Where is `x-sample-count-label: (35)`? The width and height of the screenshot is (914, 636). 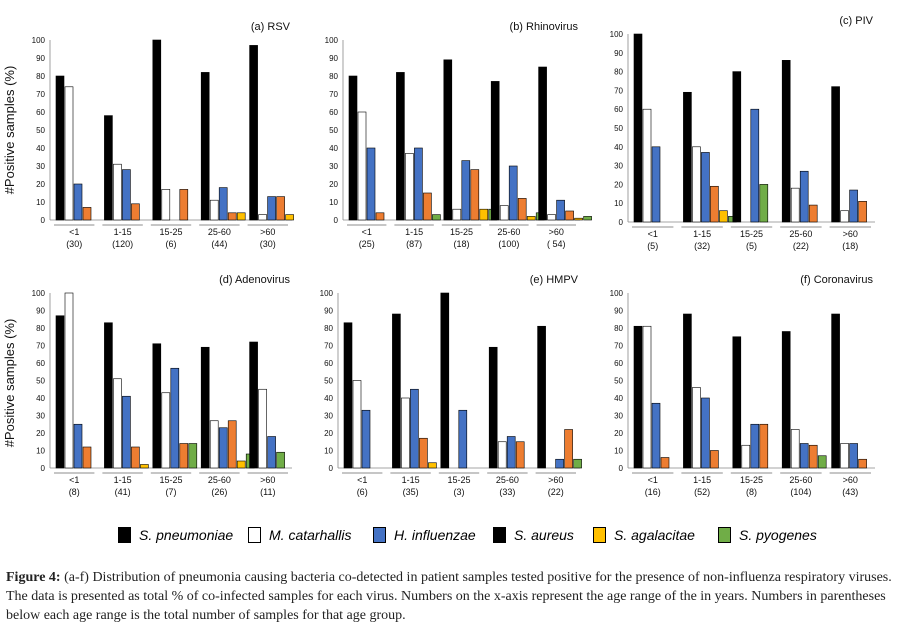
x-sample-count-label: (35) is located at coordinates (411, 492).